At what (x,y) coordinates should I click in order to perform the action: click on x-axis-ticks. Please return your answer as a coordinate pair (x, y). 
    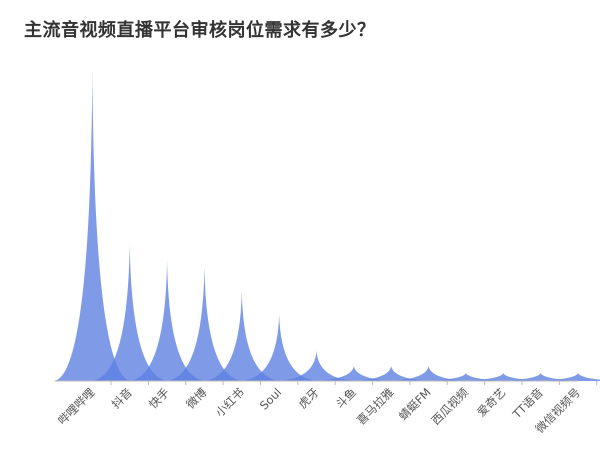
    Looking at the image, I should click on (354, 383).